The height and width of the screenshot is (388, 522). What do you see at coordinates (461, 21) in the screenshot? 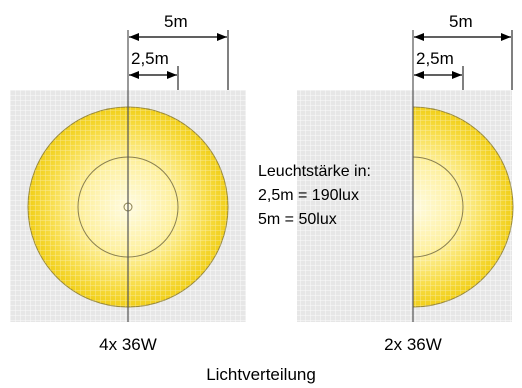
I see `right-dim-outer-label: 5m` at bounding box center [461, 21].